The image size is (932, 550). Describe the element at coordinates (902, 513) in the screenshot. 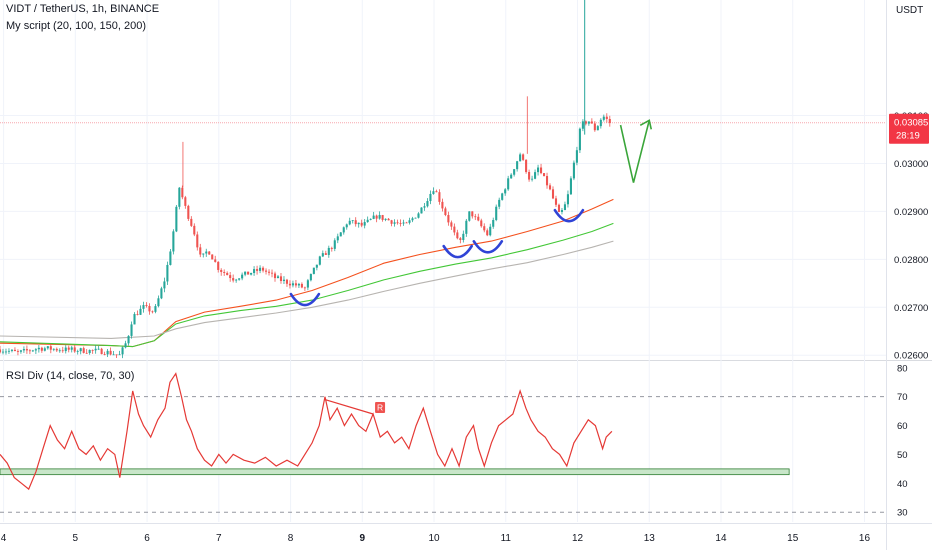

I see `rsi-tick-label: 30` at that location.